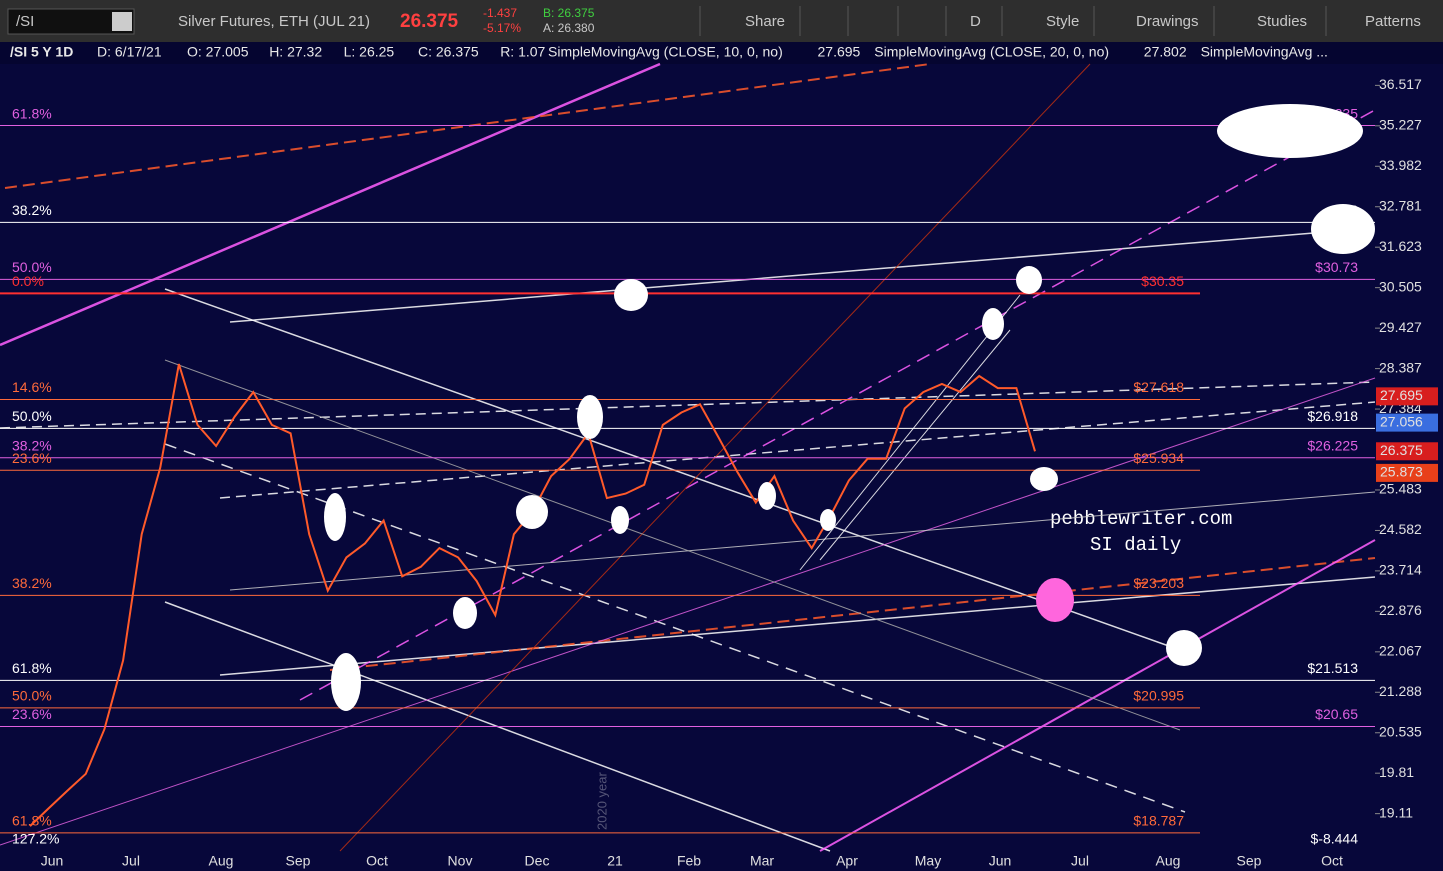 The image size is (1443, 871). Describe the element at coordinates (218, 52) in the screenshot. I see `header-field: O: 27.005` at that location.